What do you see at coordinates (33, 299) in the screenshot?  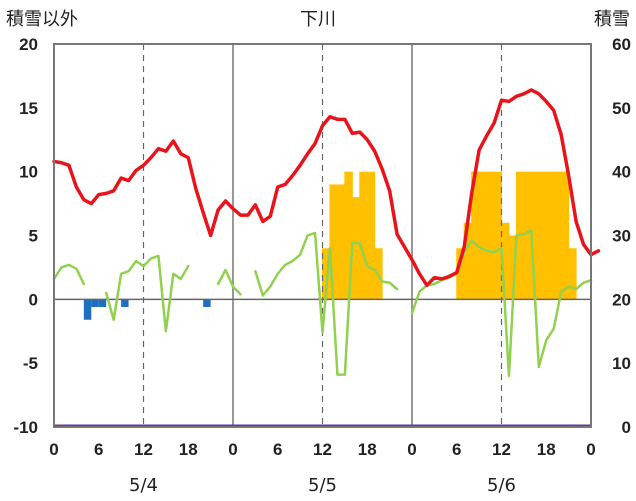 I see `left-tick-label: 0` at bounding box center [33, 299].